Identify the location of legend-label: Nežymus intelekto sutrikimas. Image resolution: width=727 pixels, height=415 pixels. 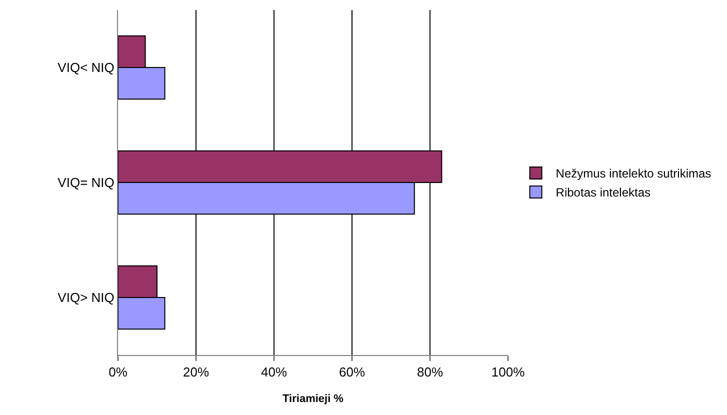
(634, 173).